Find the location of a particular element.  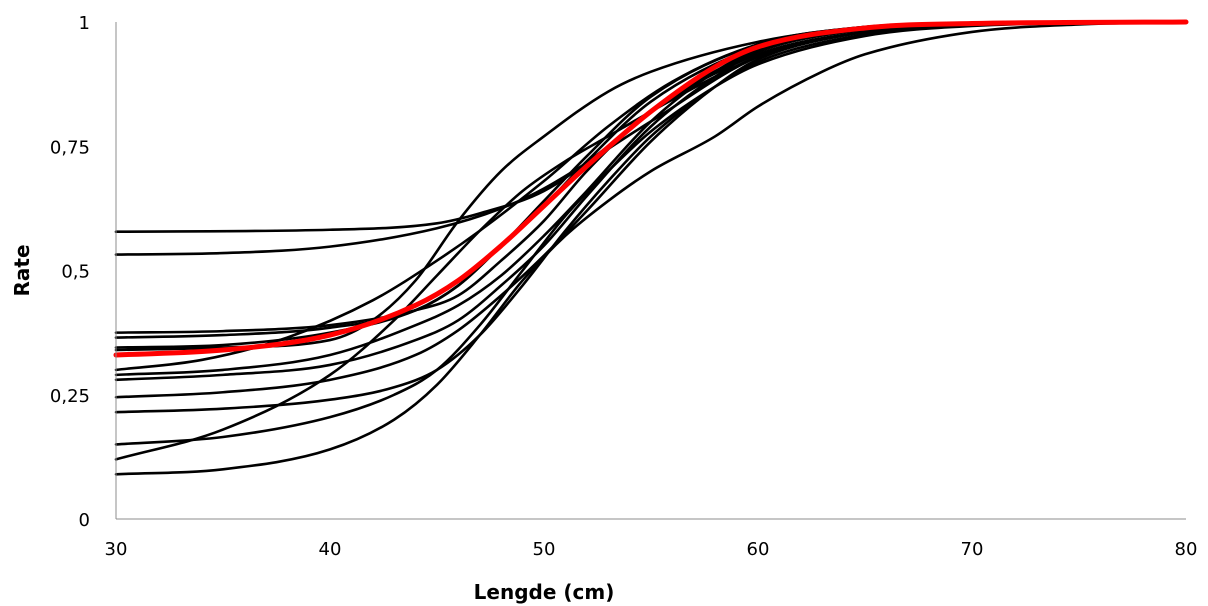

y-tick-label: 0 is located at coordinates (84, 520).